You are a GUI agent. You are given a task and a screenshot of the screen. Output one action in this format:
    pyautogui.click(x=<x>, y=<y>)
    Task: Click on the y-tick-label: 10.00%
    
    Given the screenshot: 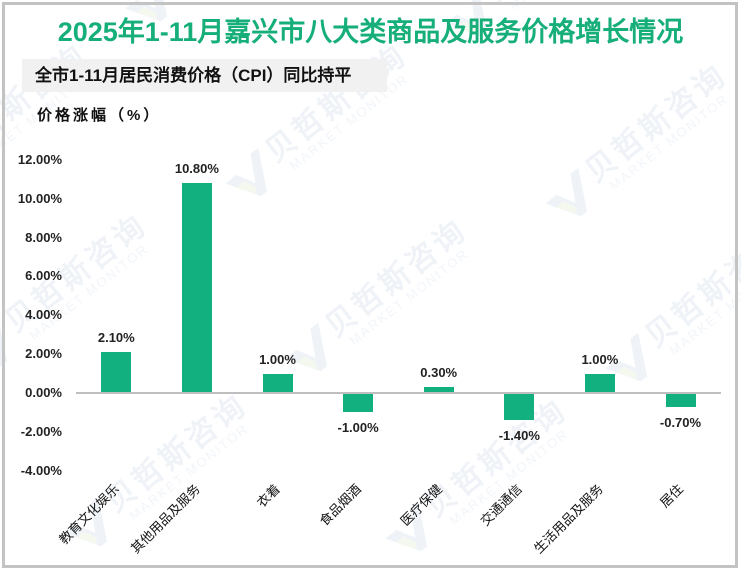 What is the action you would take?
    pyautogui.click(x=39, y=198)
    